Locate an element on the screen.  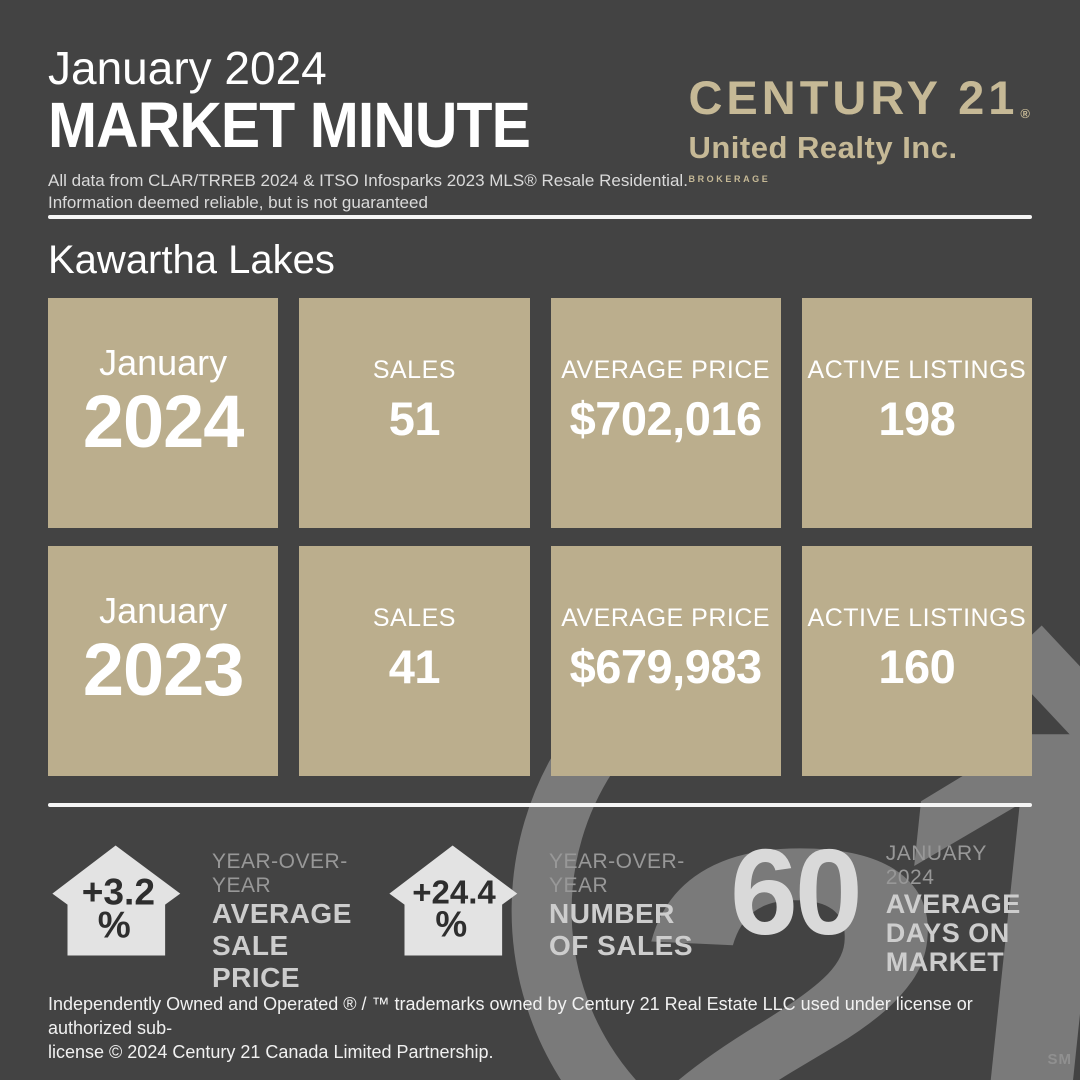
stat-label-line: DAYS ON is located at coordinates (947, 933).